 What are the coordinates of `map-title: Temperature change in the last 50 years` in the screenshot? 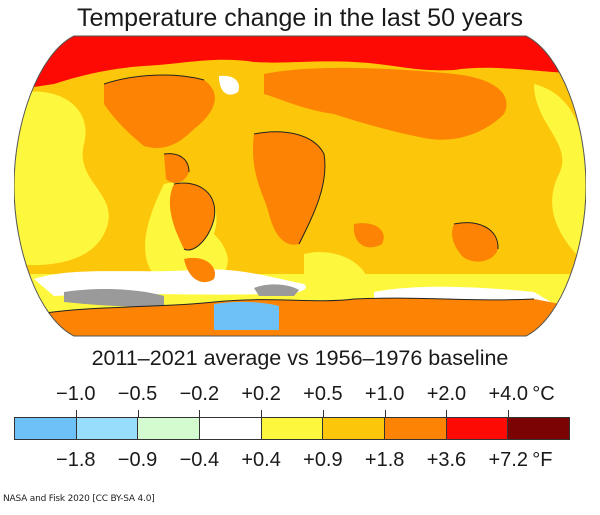 It's located at (300, 18).